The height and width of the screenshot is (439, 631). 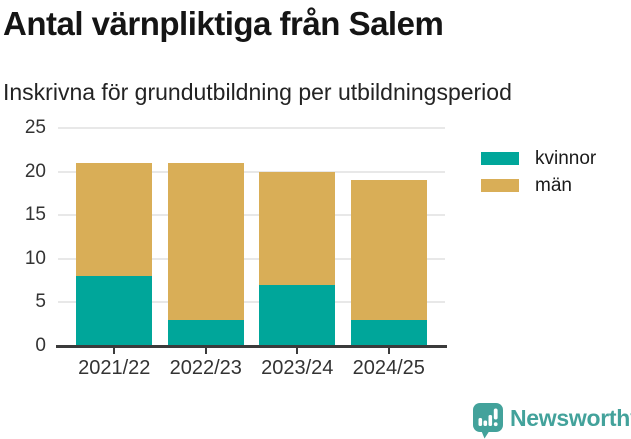 What do you see at coordinates (500, 158) in the screenshot?
I see `legend-swatch-kvinnor` at bounding box center [500, 158].